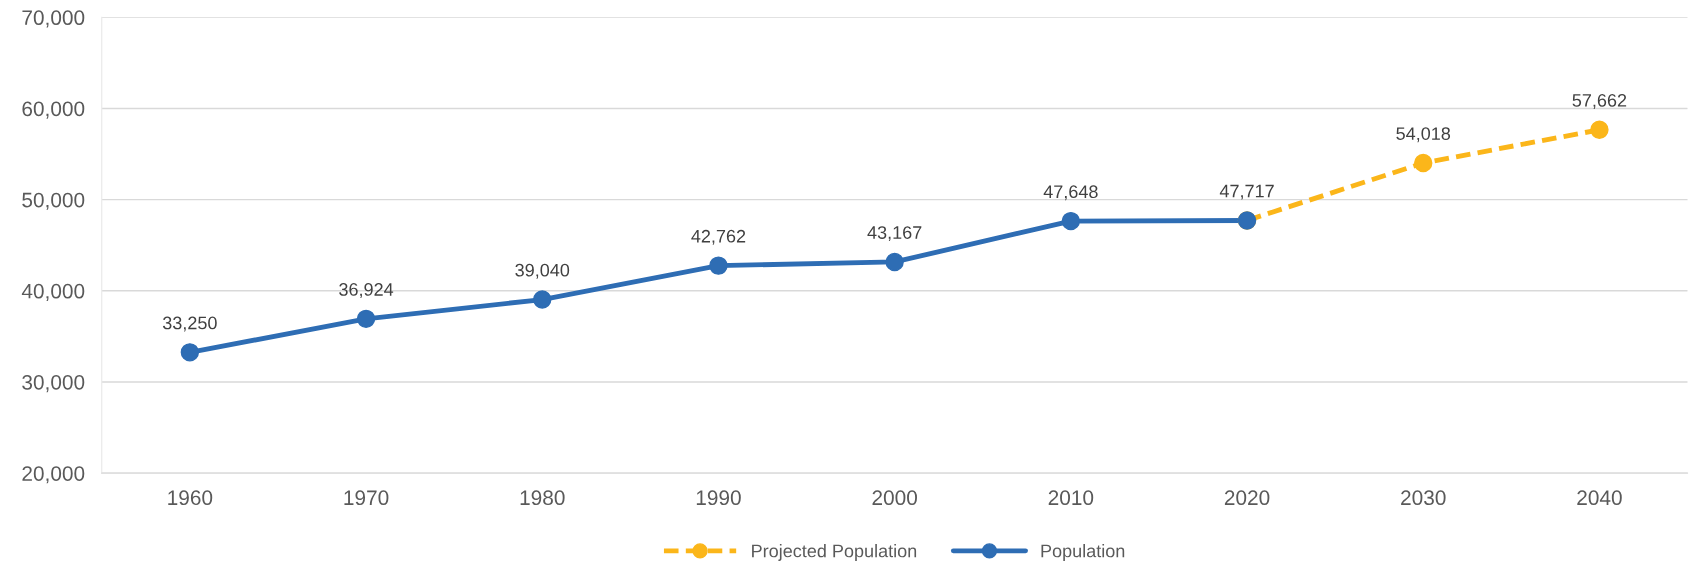 The height and width of the screenshot is (577, 1696). What do you see at coordinates (190, 498) in the screenshot?
I see `x-tick-label: 1960` at bounding box center [190, 498].